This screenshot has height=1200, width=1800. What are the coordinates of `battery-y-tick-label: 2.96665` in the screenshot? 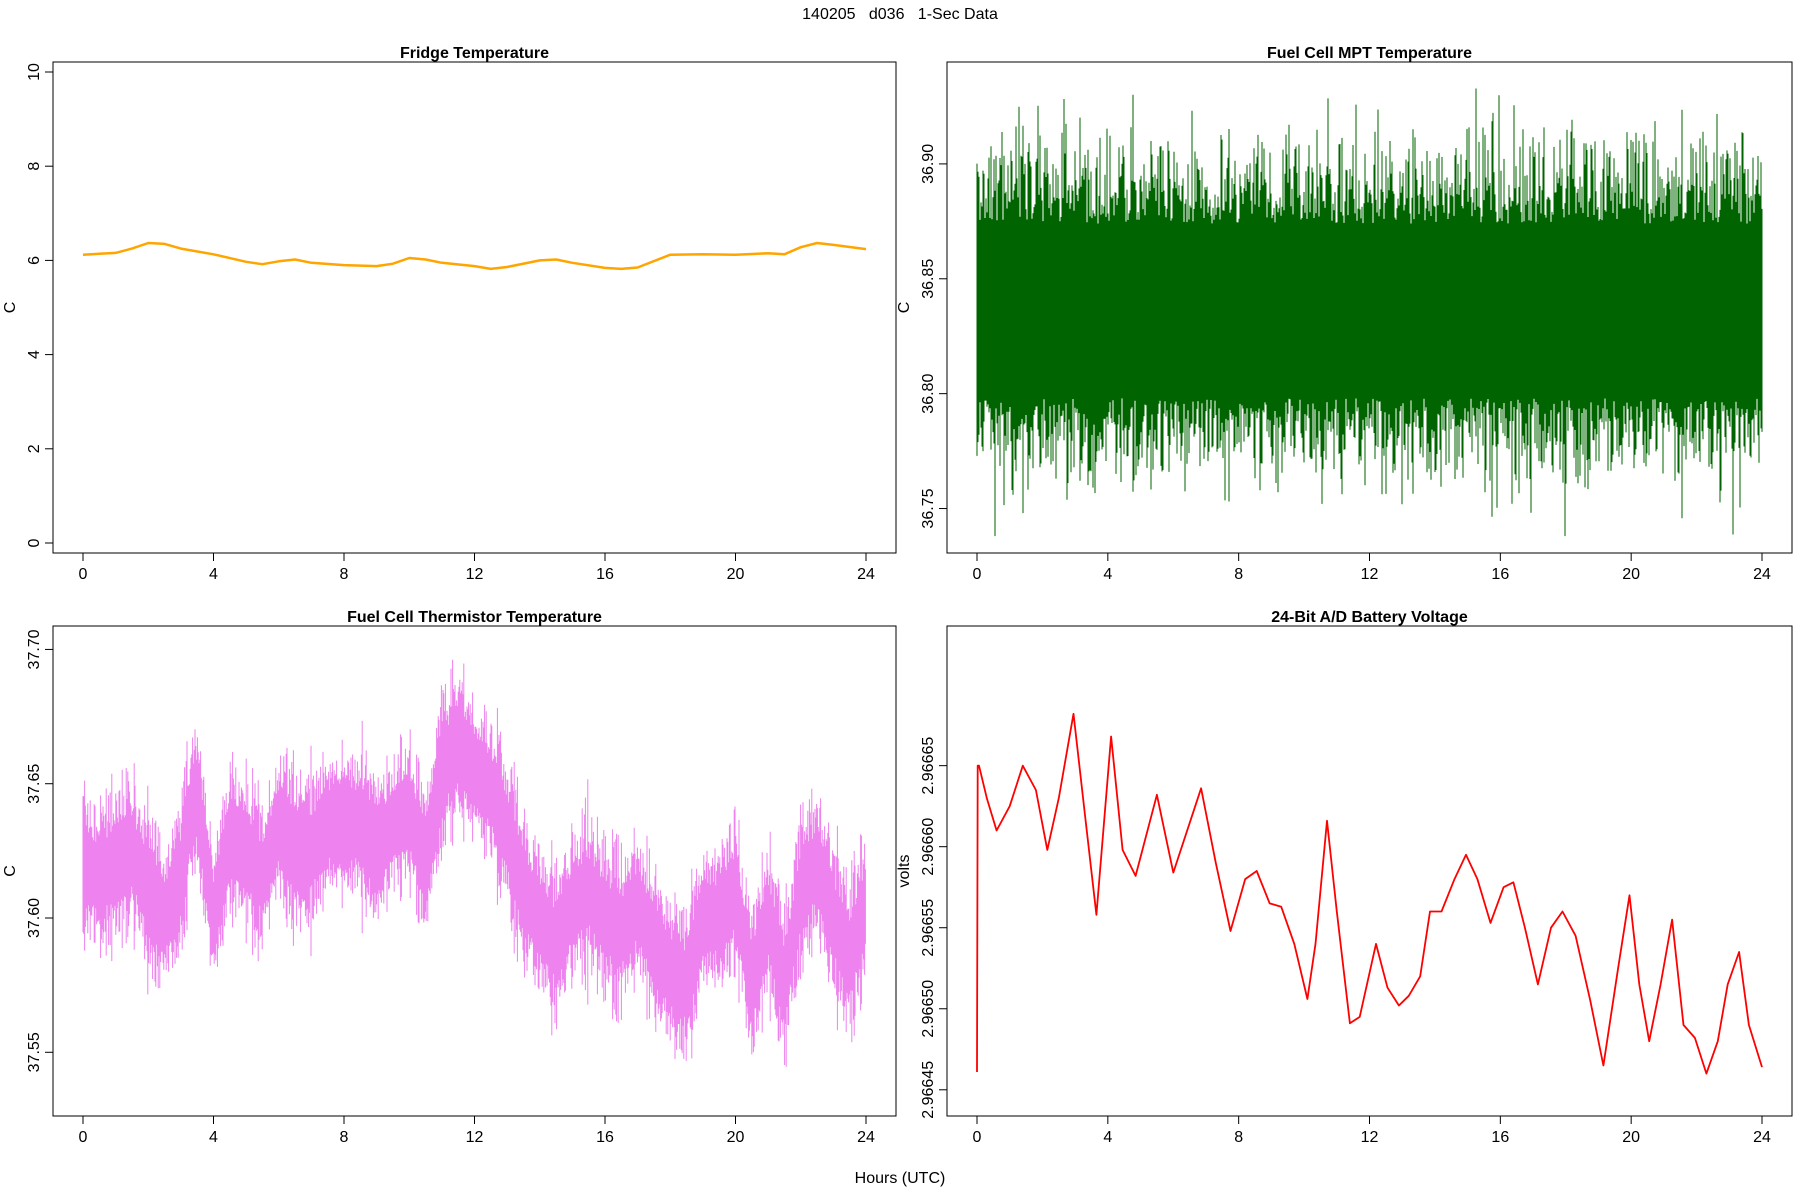 It's located at (928, 766).